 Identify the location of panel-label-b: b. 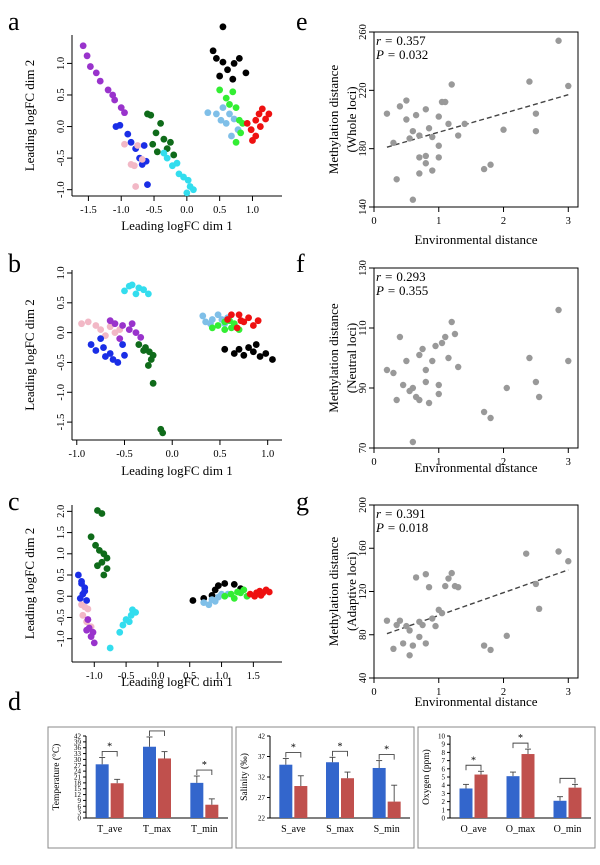
(14, 263).